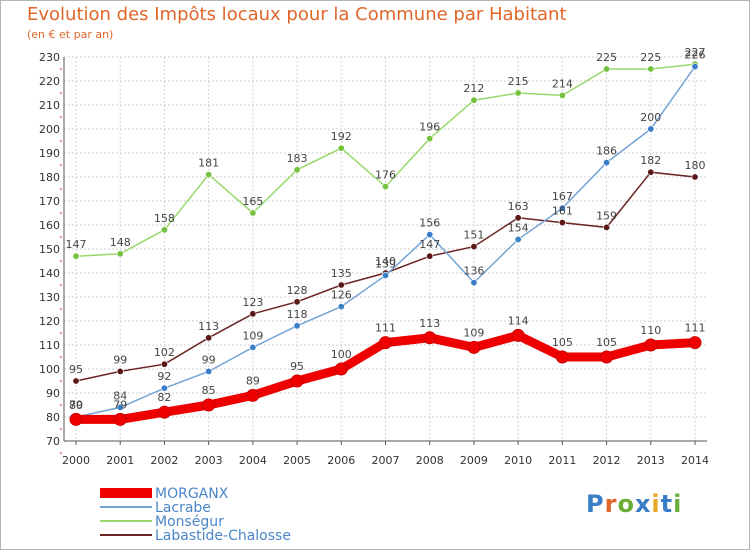 This screenshot has height=550, width=750. What do you see at coordinates (650, 160) in the screenshot?
I see `data-label: 182` at bounding box center [650, 160].